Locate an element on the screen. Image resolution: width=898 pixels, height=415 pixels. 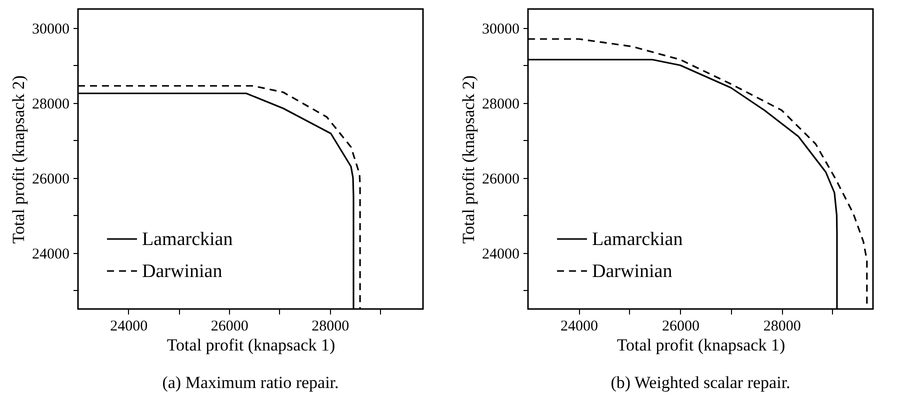
text: (b) Weighted scalar repair. is located at coordinates (700, 382).